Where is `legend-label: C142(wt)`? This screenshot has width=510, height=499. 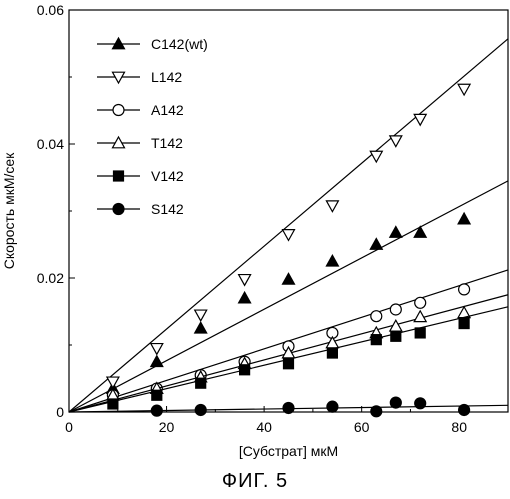 legend-label: C142(wt) is located at coordinates (179, 44).